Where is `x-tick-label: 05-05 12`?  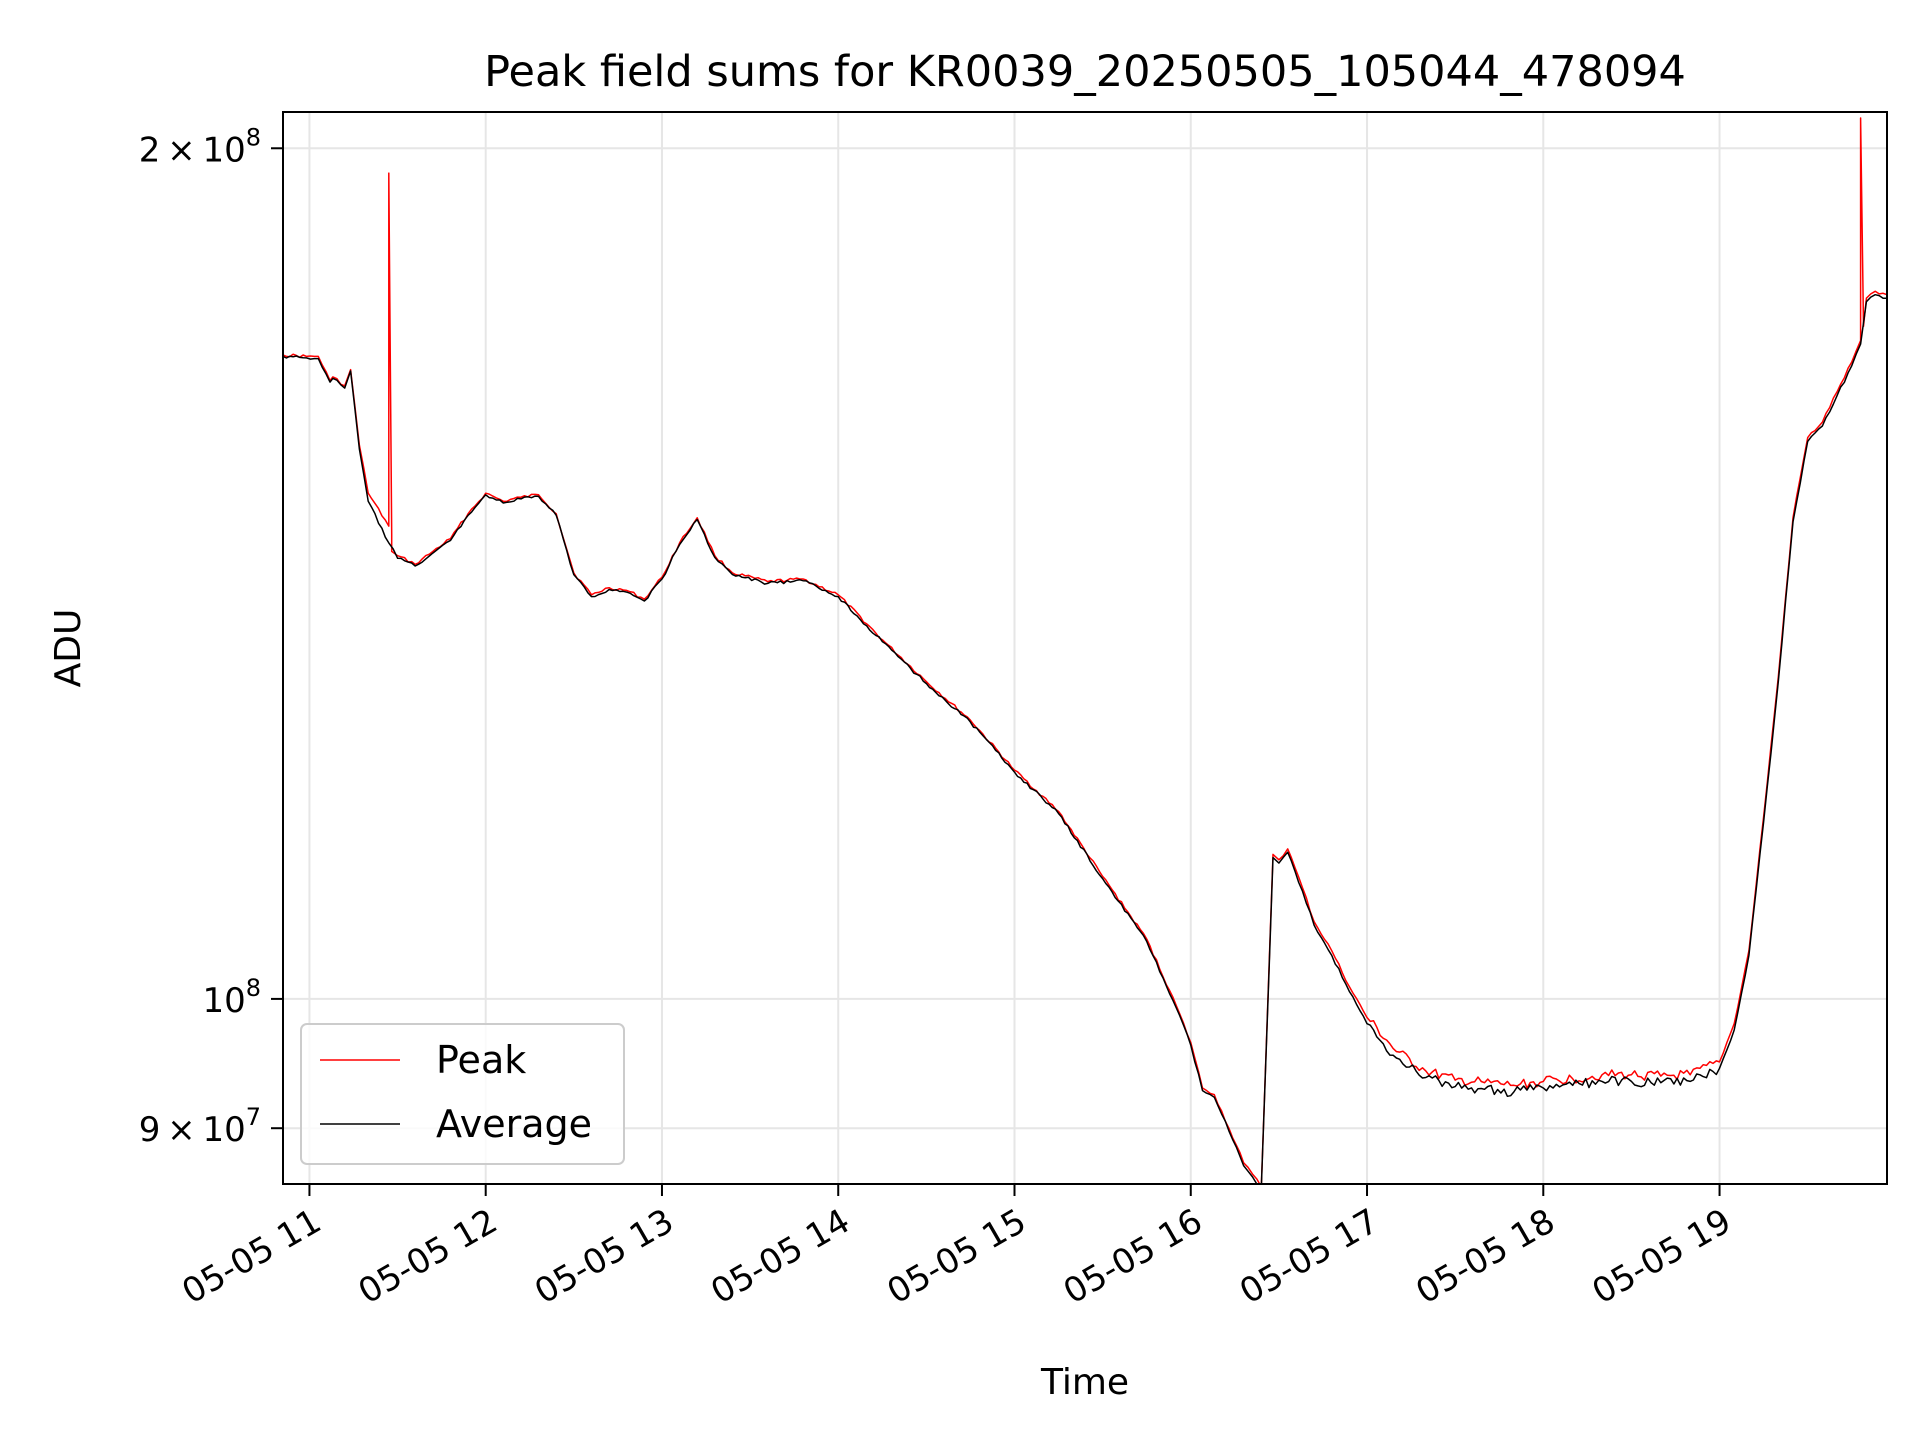
x-tick-label: 05-05 12 is located at coordinates (428, 1256).